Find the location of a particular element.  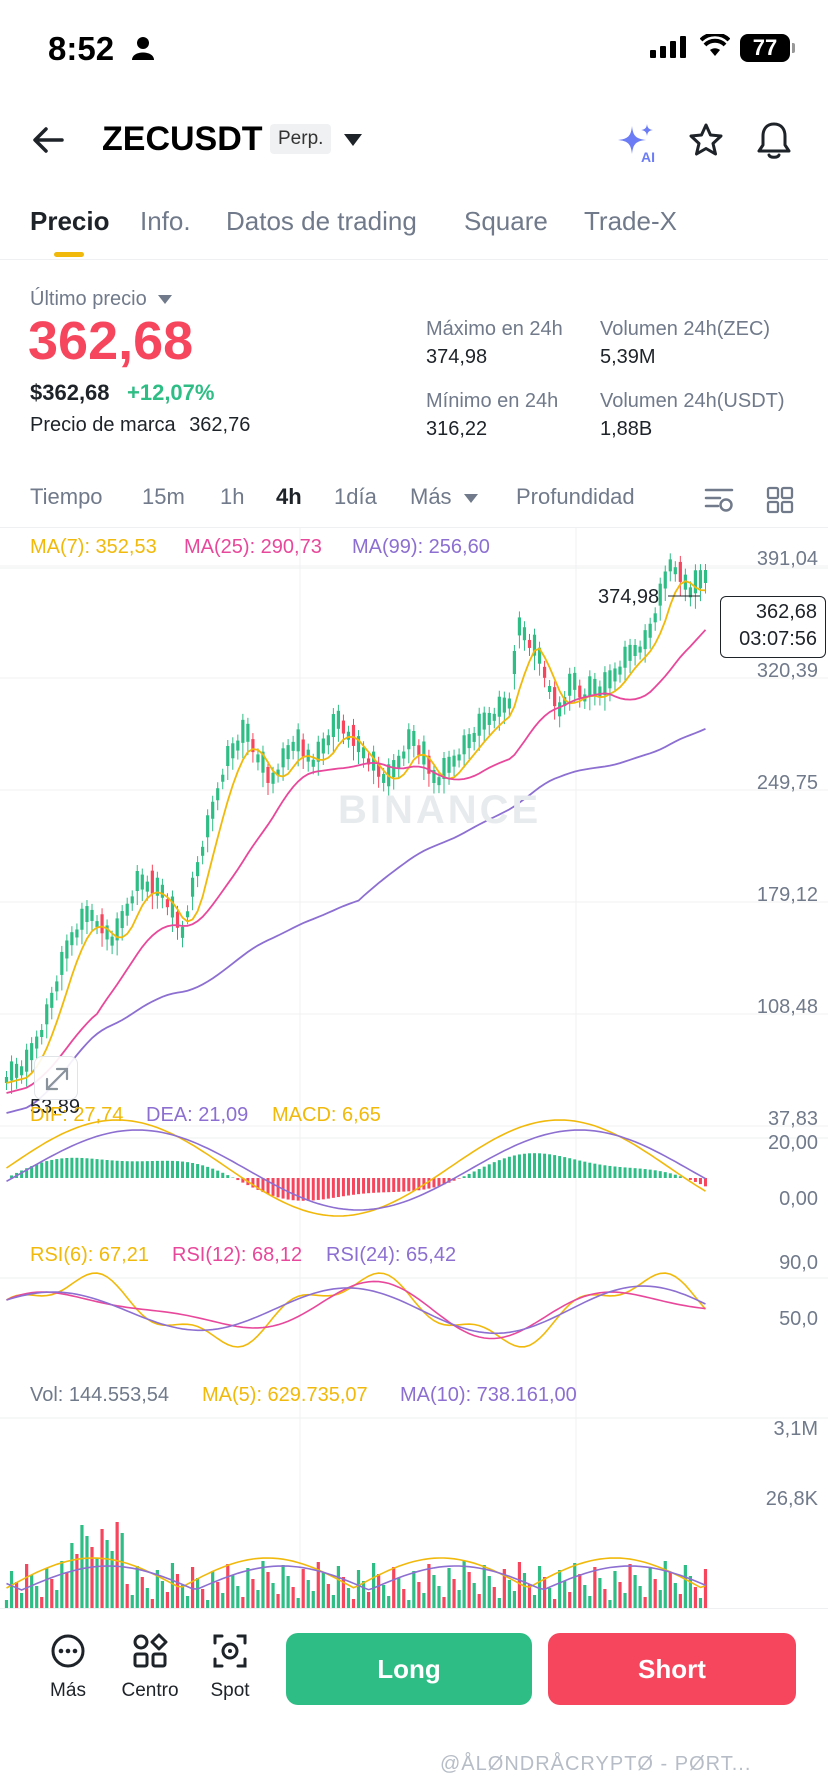

symbol-title: ZECUSDT is located at coordinates (182, 139).